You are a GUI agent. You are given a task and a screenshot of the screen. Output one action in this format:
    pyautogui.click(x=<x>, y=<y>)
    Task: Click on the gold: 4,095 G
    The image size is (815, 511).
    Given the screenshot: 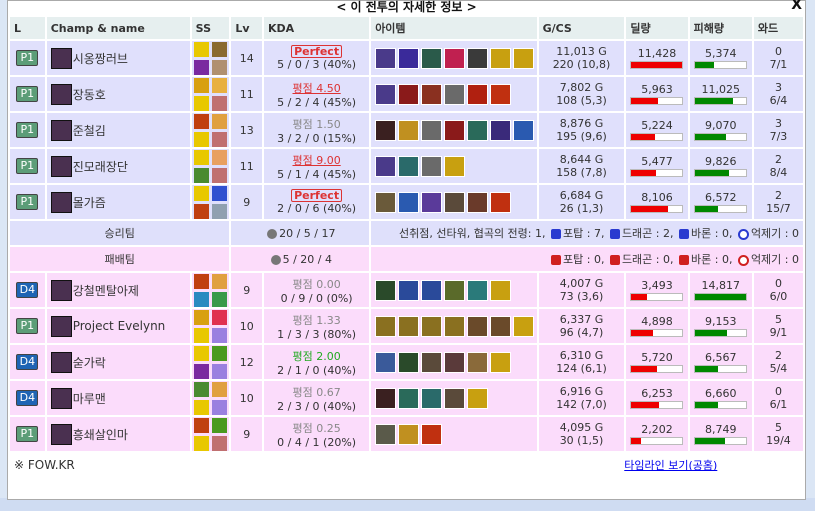 What is the action you would take?
    pyautogui.click(x=581, y=427)
    